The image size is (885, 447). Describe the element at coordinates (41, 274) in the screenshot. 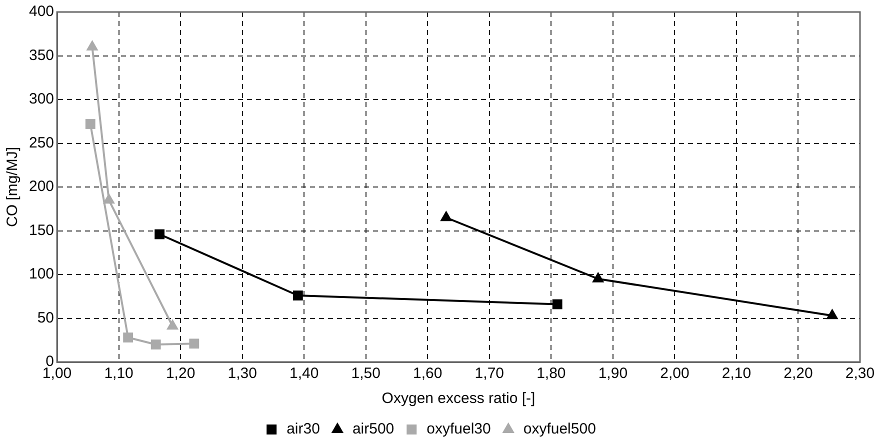

I see `y-tick-label: 100` at that location.